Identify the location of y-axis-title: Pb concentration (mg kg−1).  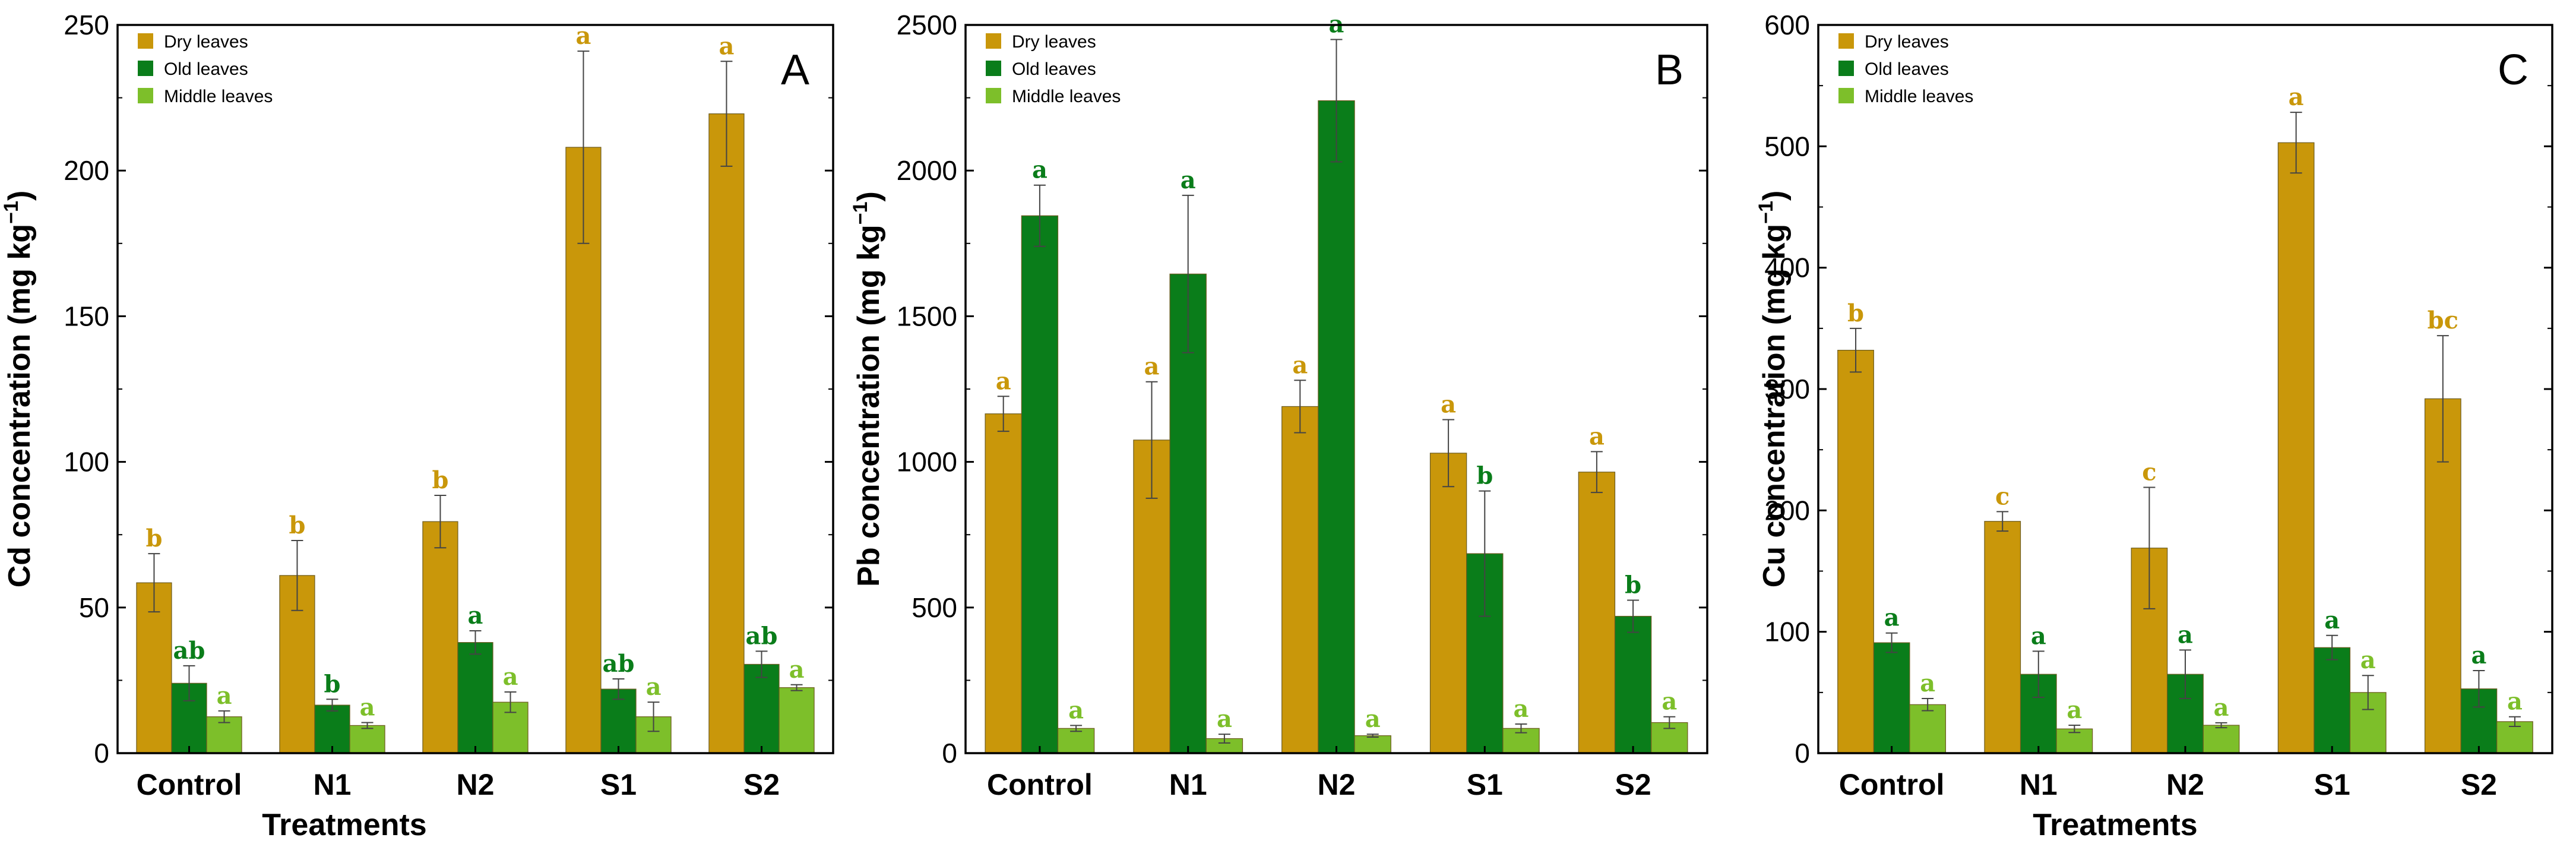
(867, 389).